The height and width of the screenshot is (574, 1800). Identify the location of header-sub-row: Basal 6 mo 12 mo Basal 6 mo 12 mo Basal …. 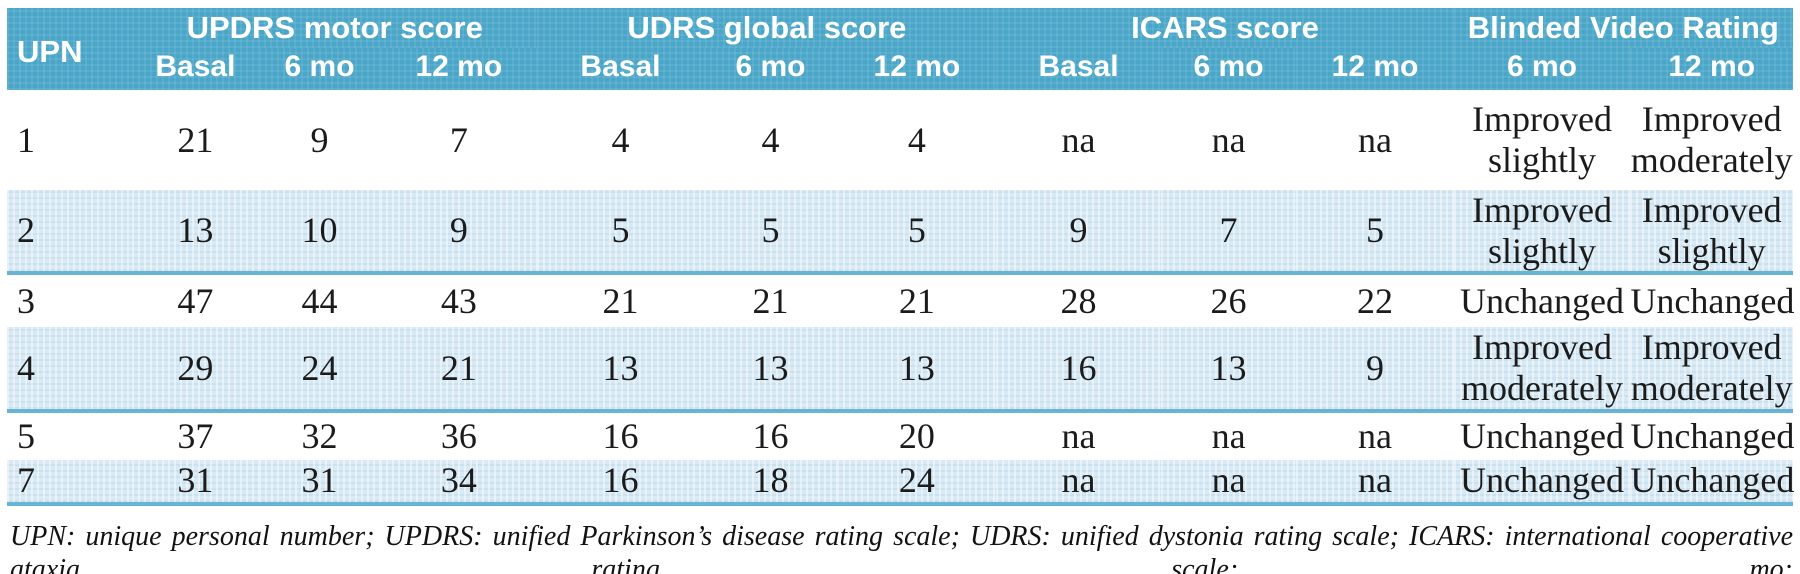
(900, 69).